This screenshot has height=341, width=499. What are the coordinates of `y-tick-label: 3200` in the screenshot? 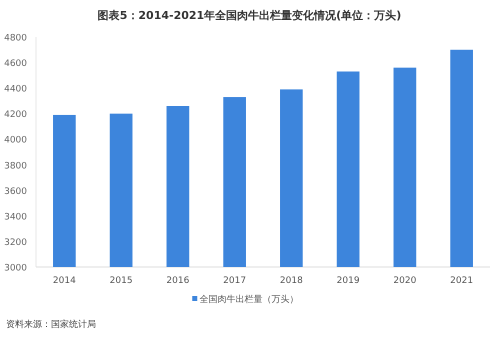 It's located at (16, 243).